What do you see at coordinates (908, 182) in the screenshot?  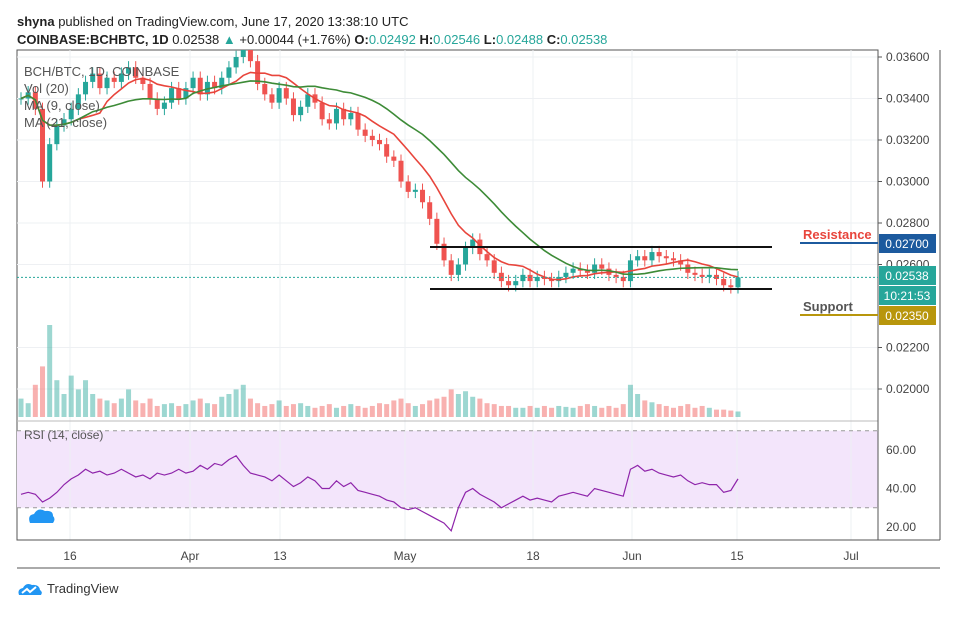 I see `price-tick: 0.03000` at bounding box center [908, 182].